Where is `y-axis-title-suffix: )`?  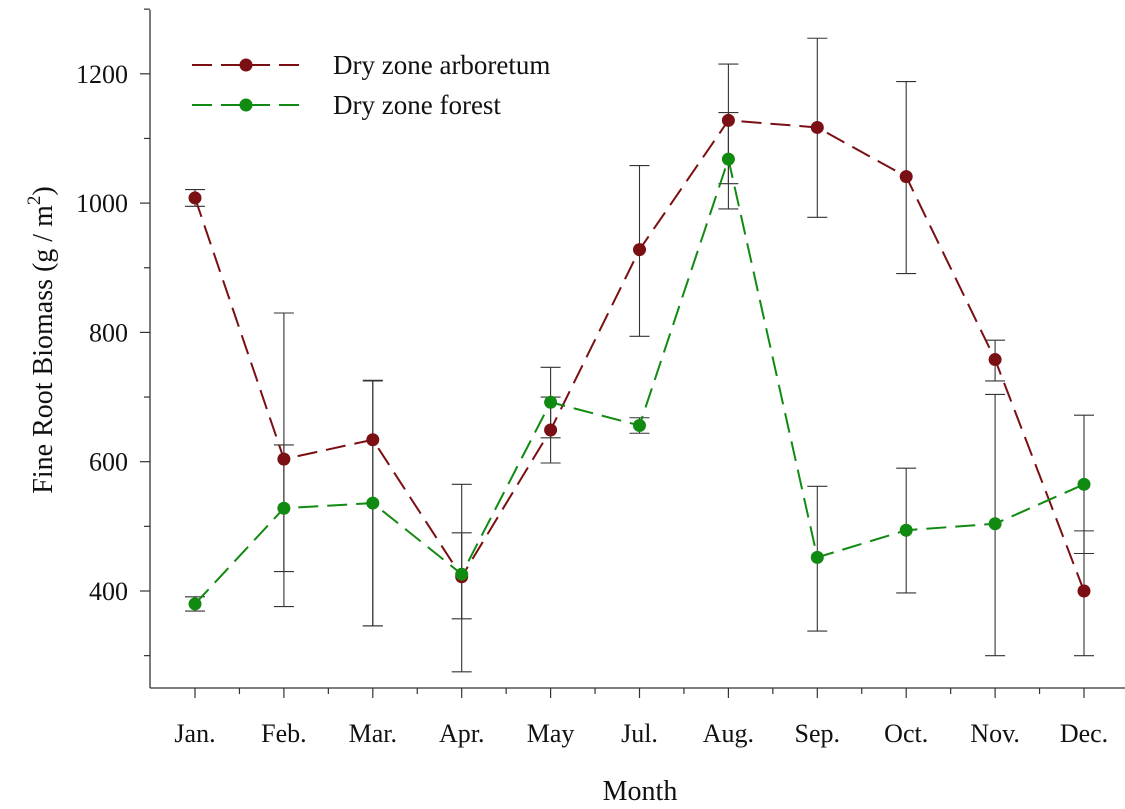 y-axis-title-suffix: ) is located at coordinates (43, 190).